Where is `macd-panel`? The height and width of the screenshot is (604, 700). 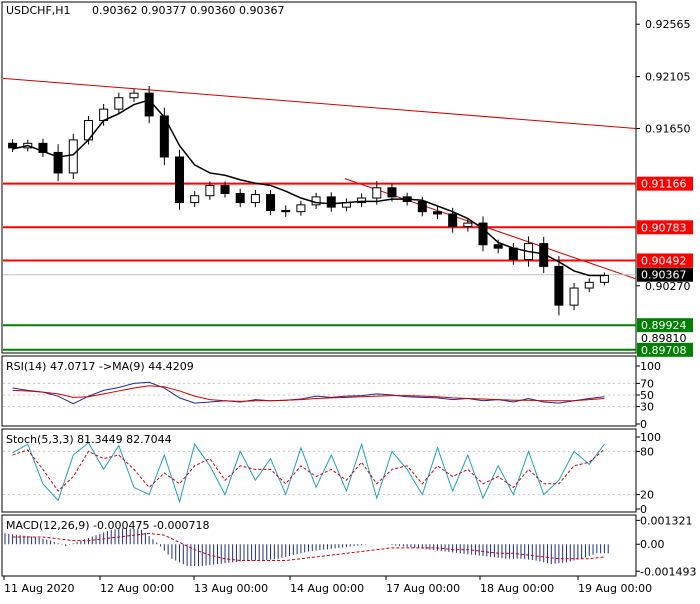 macd-panel is located at coordinates (319, 545).